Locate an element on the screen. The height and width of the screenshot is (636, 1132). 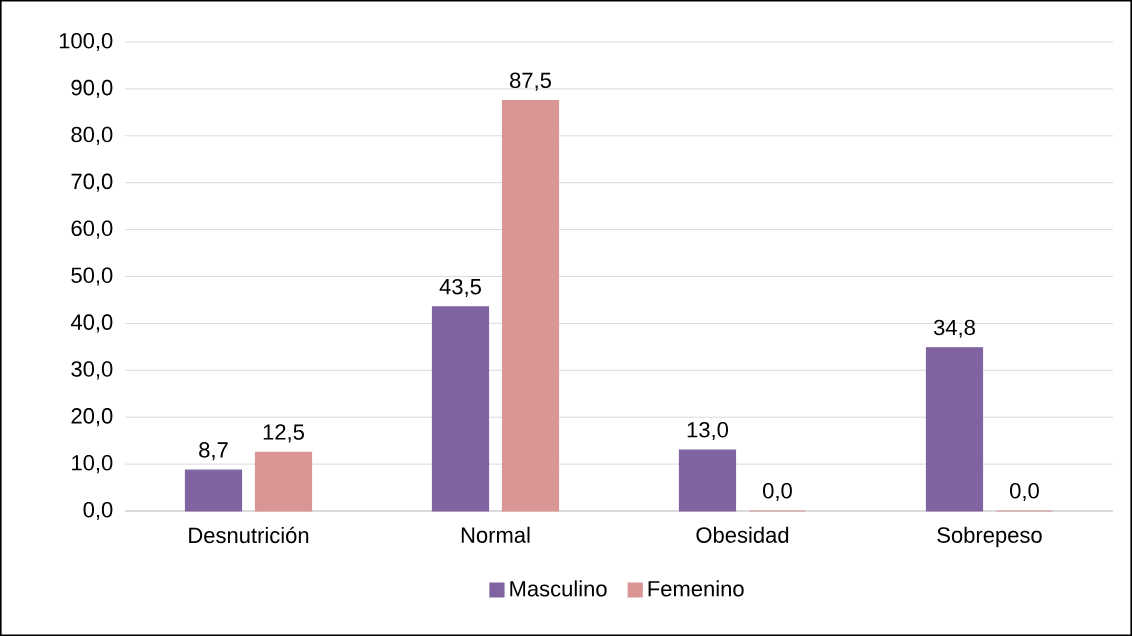
x-tick-label: Obesidad is located at coordinates (742, 534).